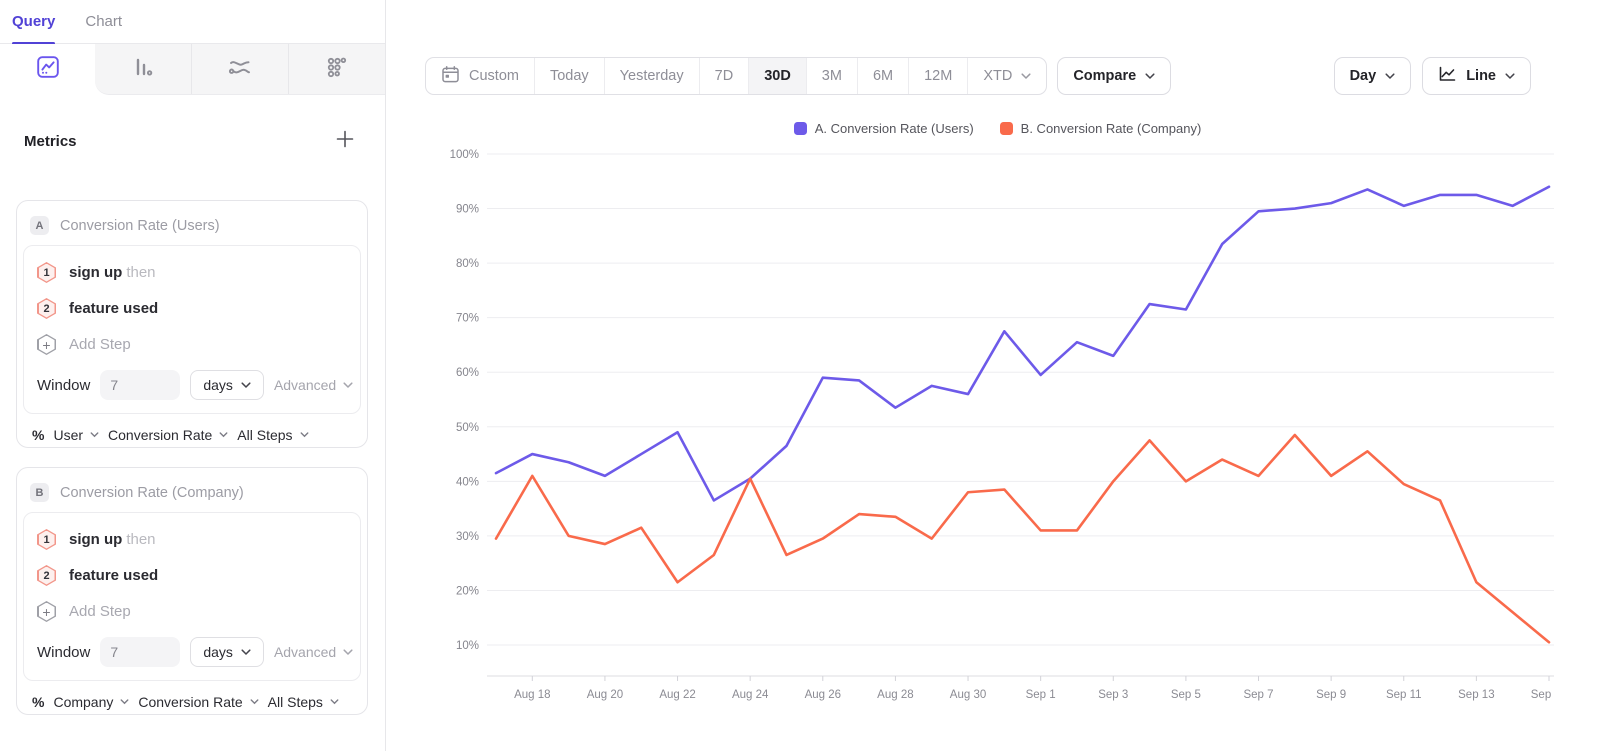 The height and width of the screenshot is (751, 1600). What do you see at coordinates (140, 225) in the screenshot?
I see `metric-title: Conversion Rate (Users)` at bounding box center [140, 225].